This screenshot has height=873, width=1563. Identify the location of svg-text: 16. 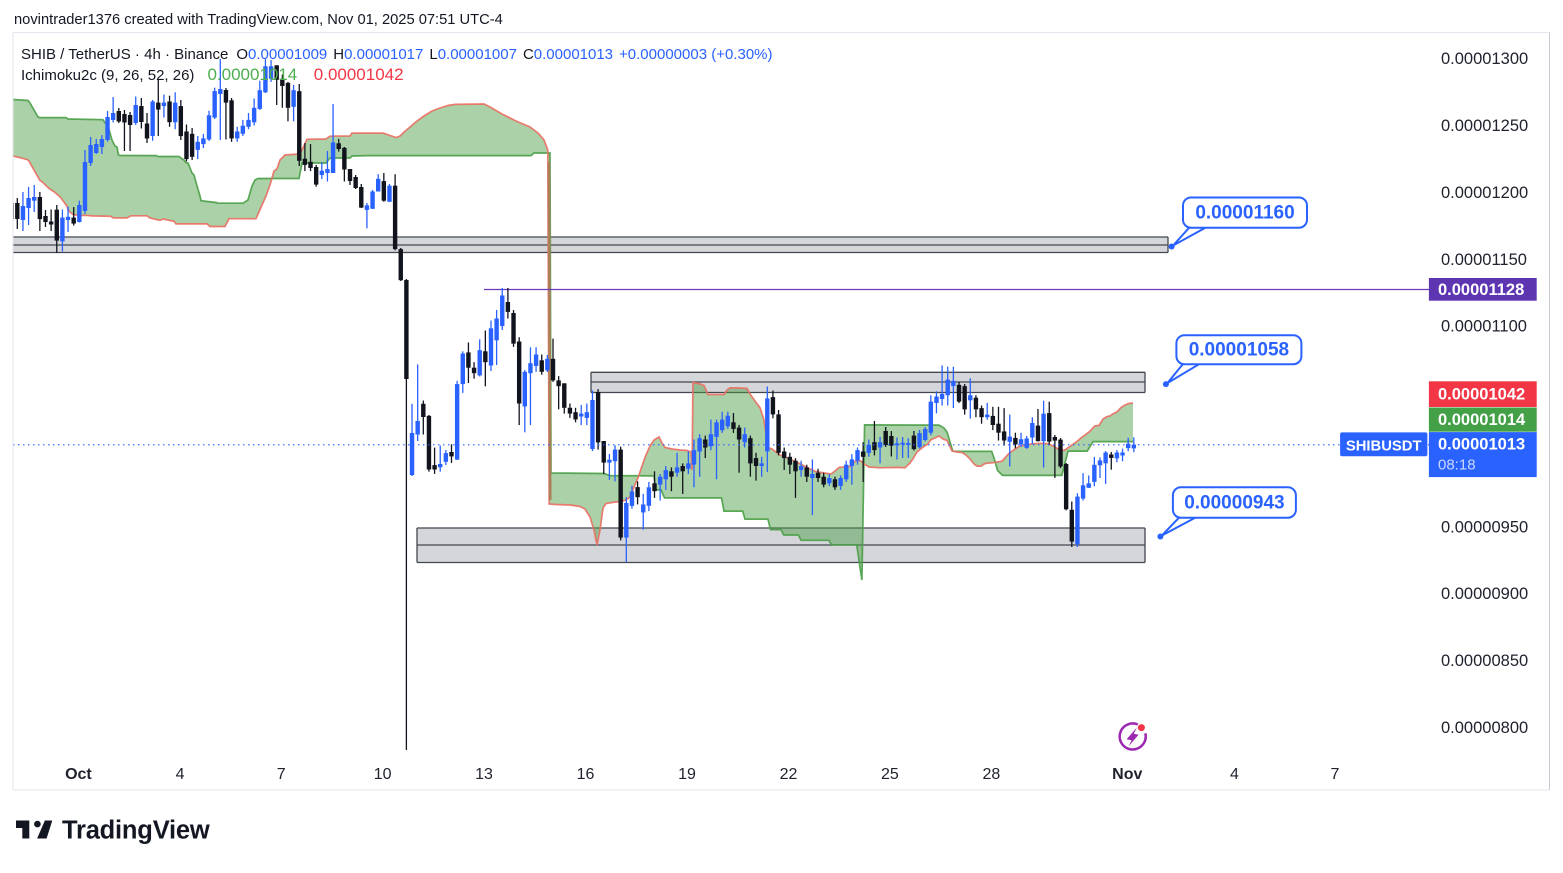
(586, 774).